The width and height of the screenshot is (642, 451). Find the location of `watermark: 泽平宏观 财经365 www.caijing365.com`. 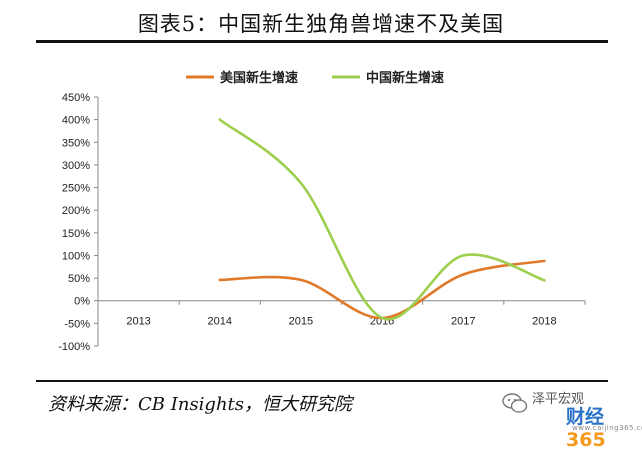

watermark: 泽平宏观 财经365 www.caijing365.com is located at coordinates (571, 419).